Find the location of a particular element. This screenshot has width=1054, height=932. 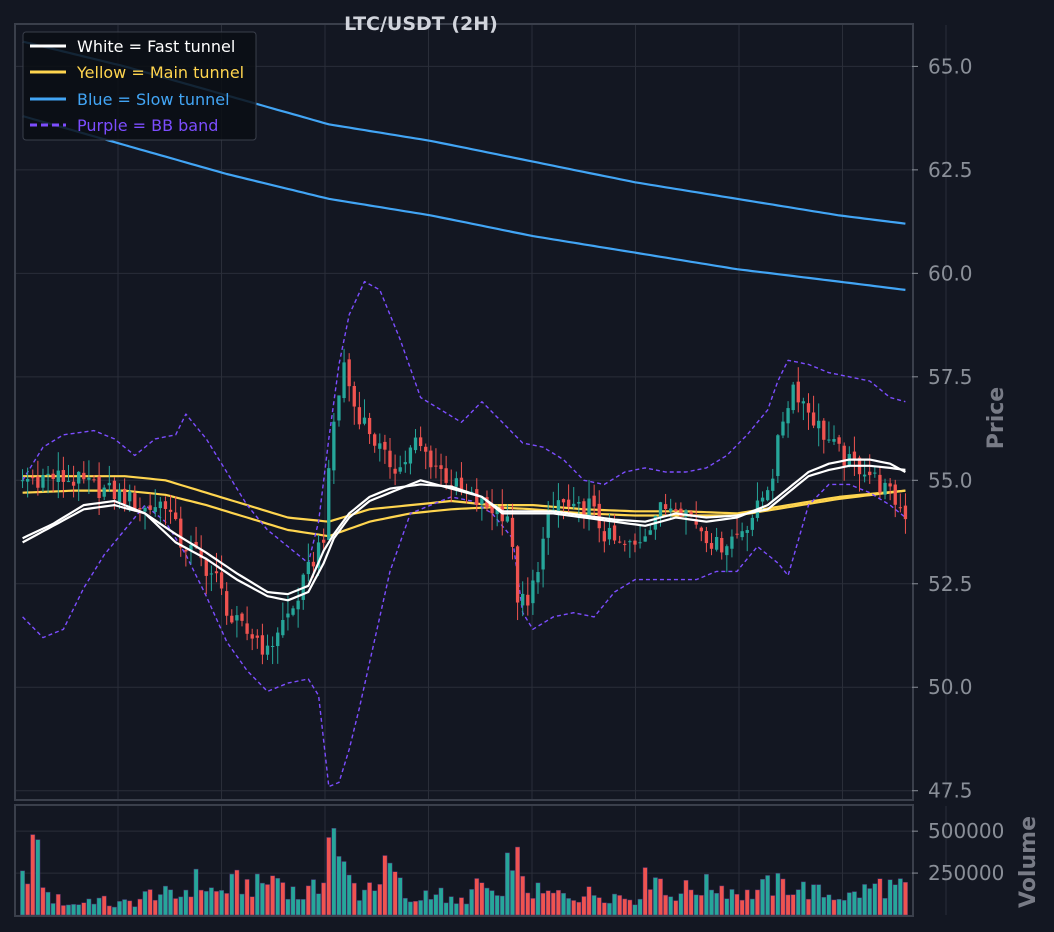

legend-main-label: Yellow = Main tunnel is located at coordinates (160, 72).